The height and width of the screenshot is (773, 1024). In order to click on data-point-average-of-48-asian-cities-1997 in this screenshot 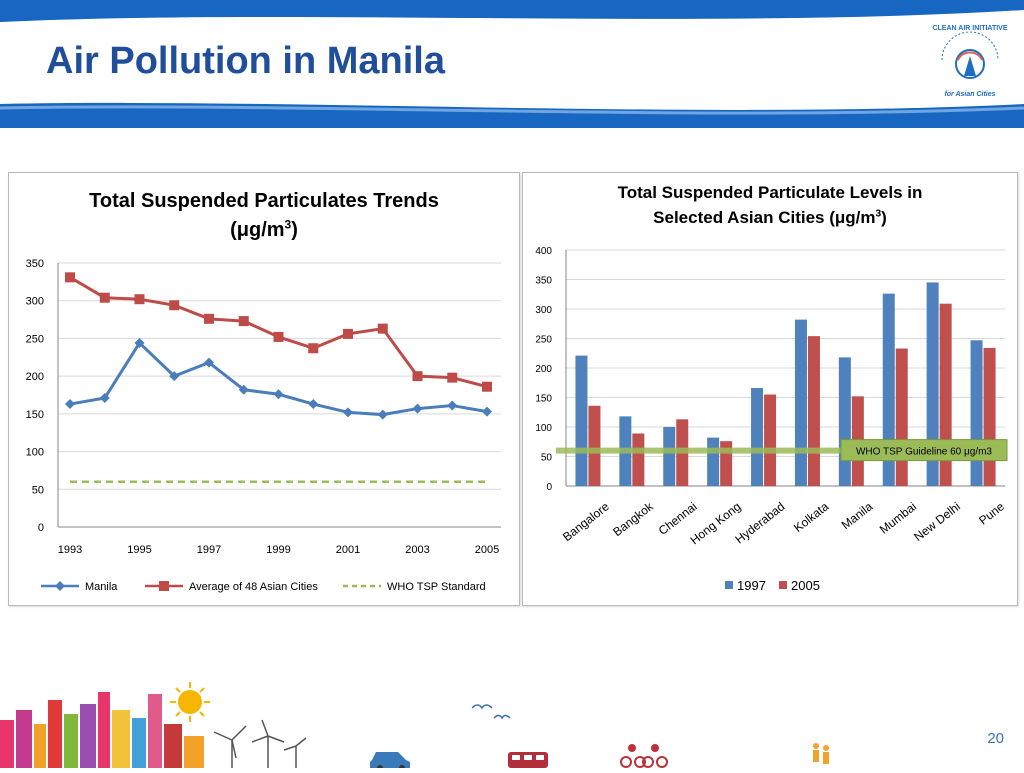, I will do `click(209, 318)`.